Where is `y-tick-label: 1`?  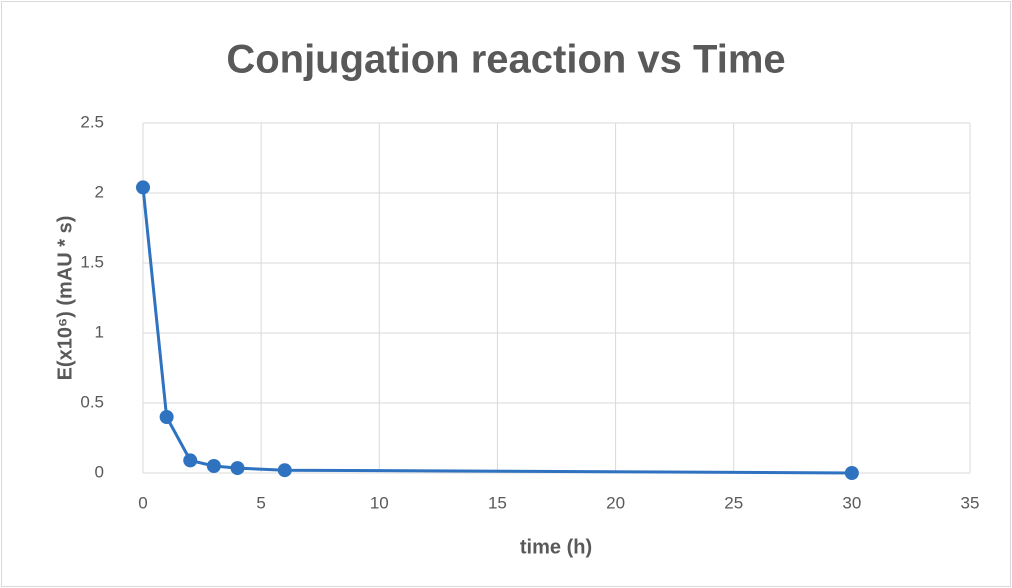
y-tick-label: 1 is located at coordinates (99, 331).